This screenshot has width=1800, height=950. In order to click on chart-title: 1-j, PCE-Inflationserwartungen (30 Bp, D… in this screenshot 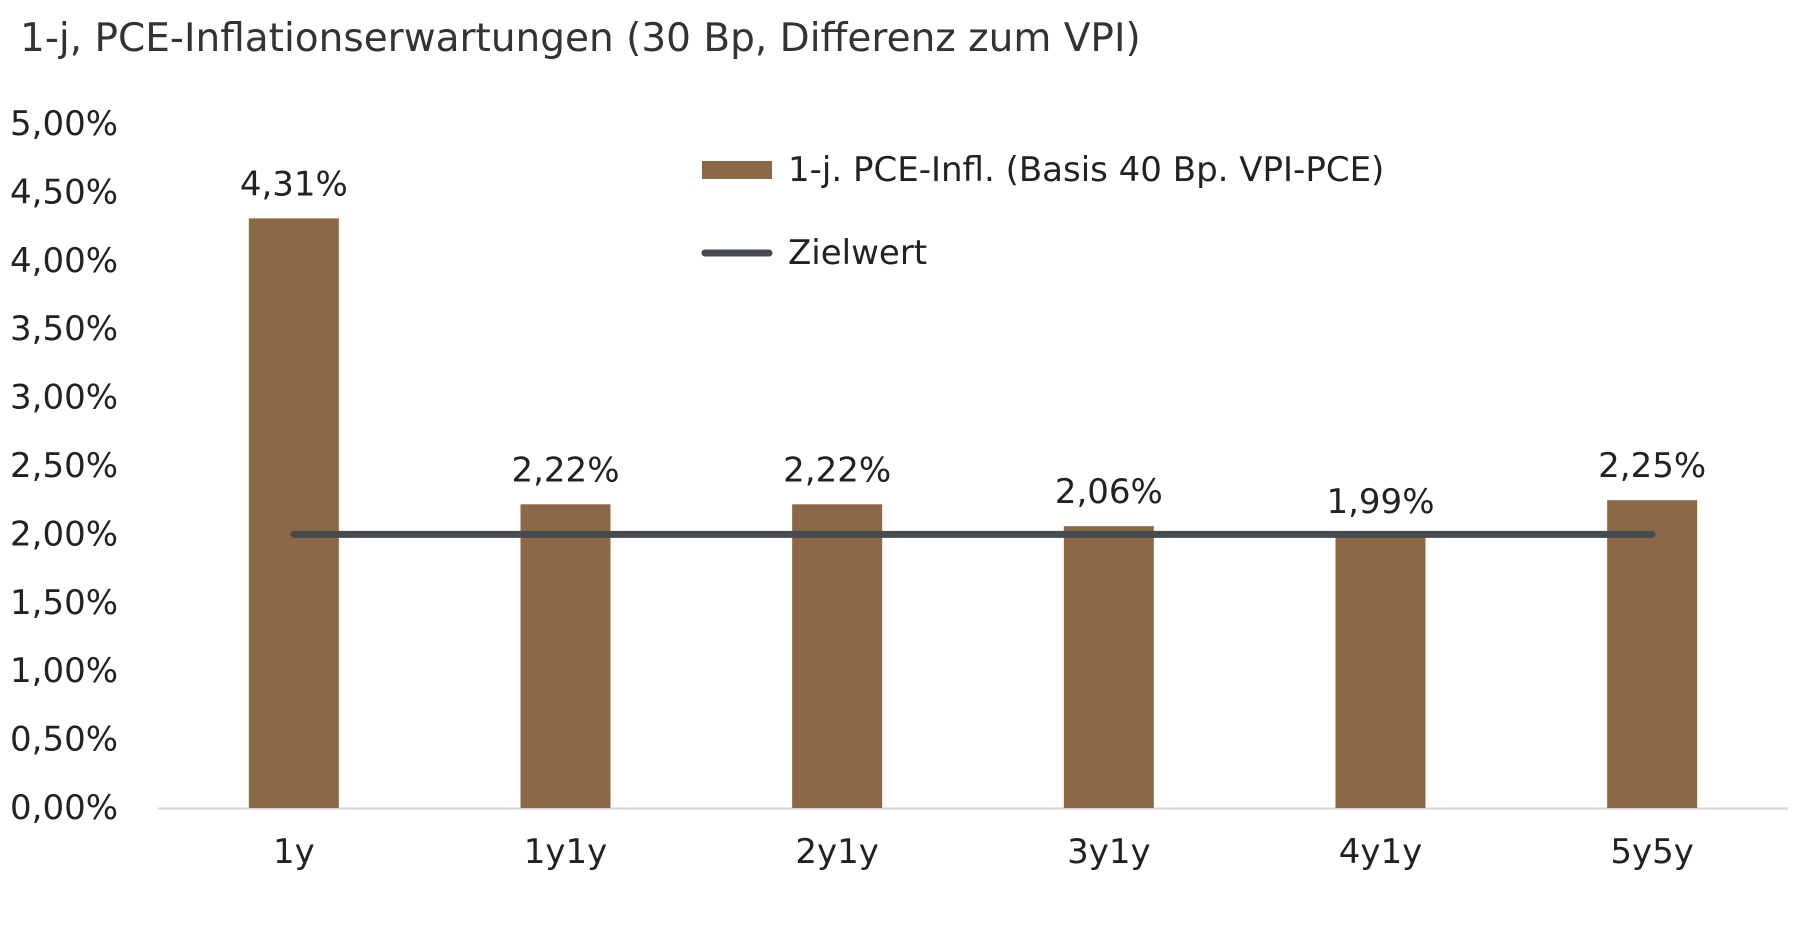, I will do `click(580, 38)`.